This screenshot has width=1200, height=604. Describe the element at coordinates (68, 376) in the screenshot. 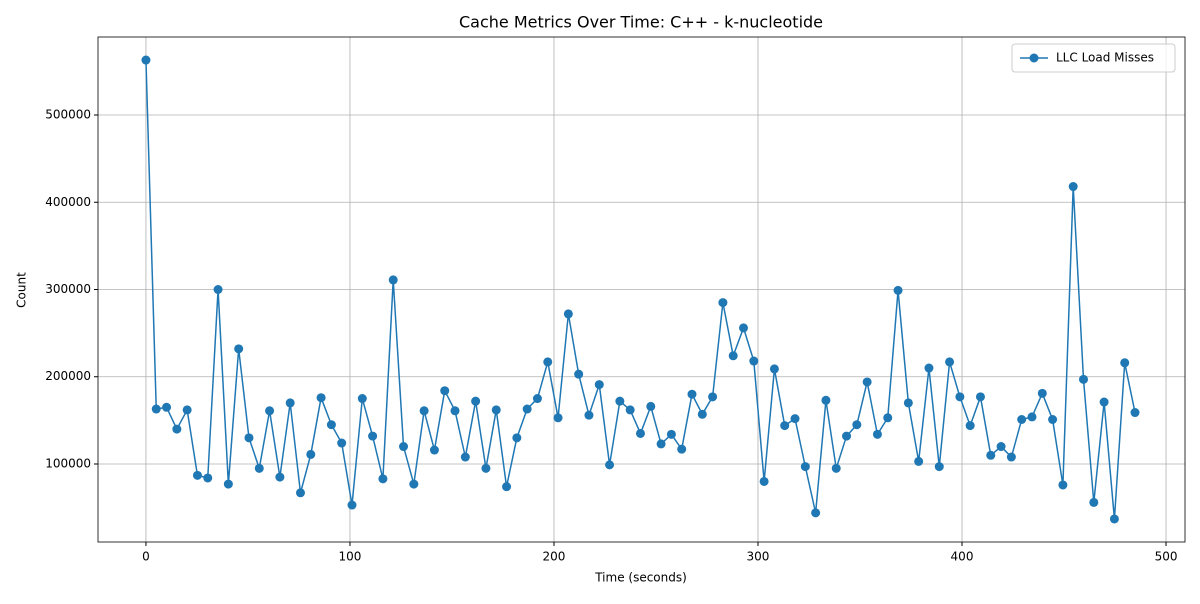

I see `y-tick-label: 200000` at that location.